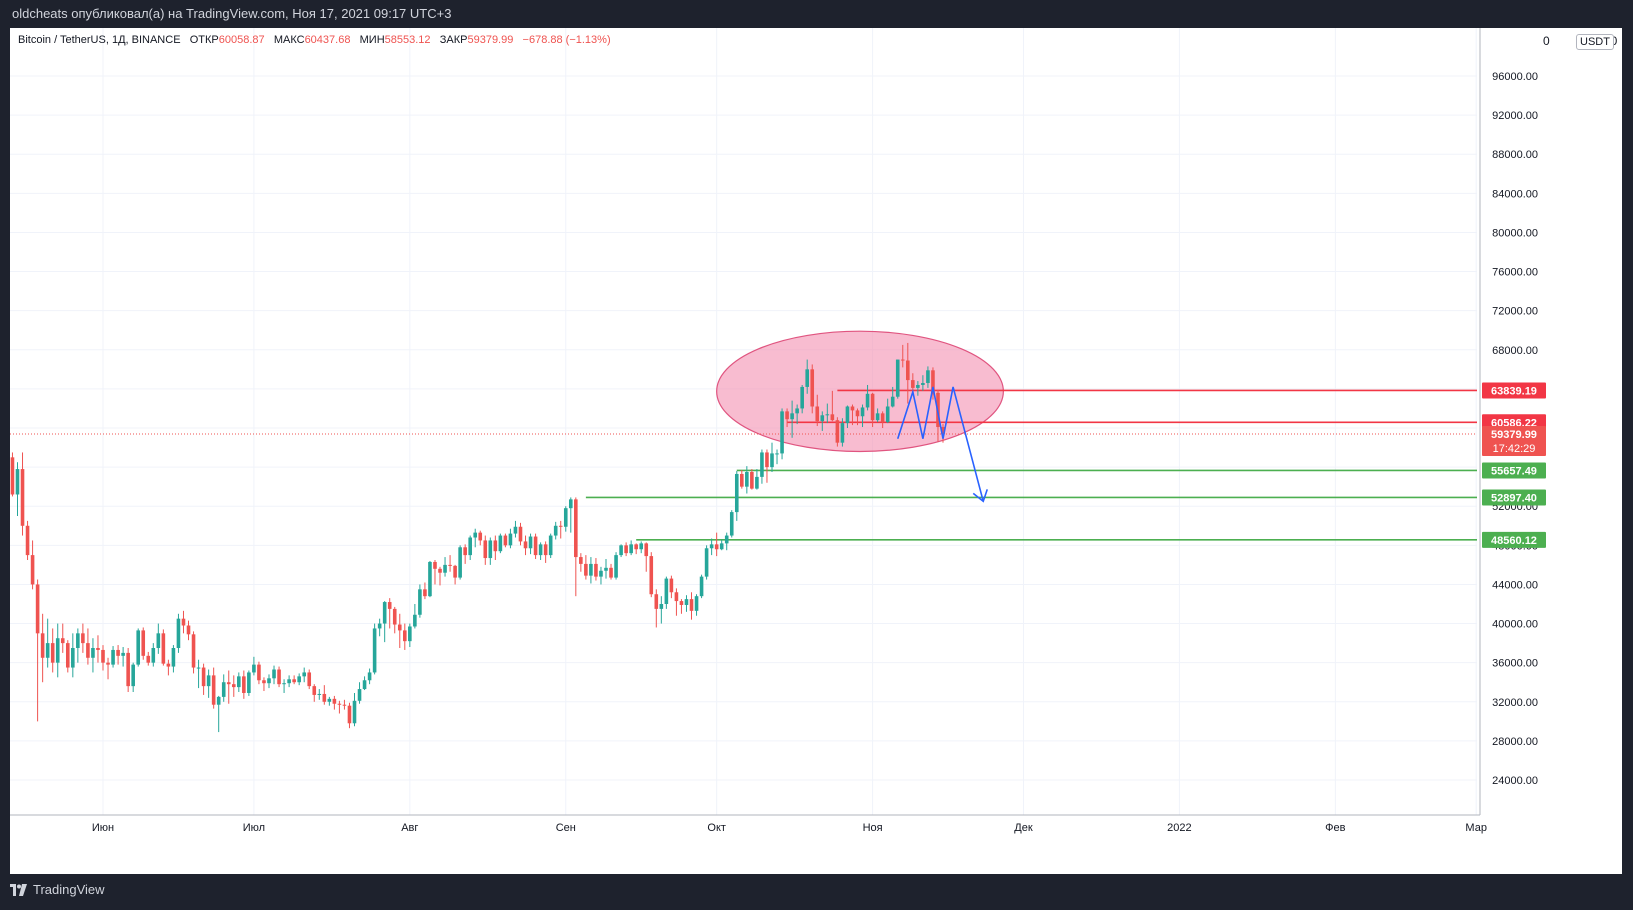 This screenshot has width=1633, height=910. Describe the element at coordinates (18, 889) in the screenshot. I see `tradingview-logo-icon` at that location.